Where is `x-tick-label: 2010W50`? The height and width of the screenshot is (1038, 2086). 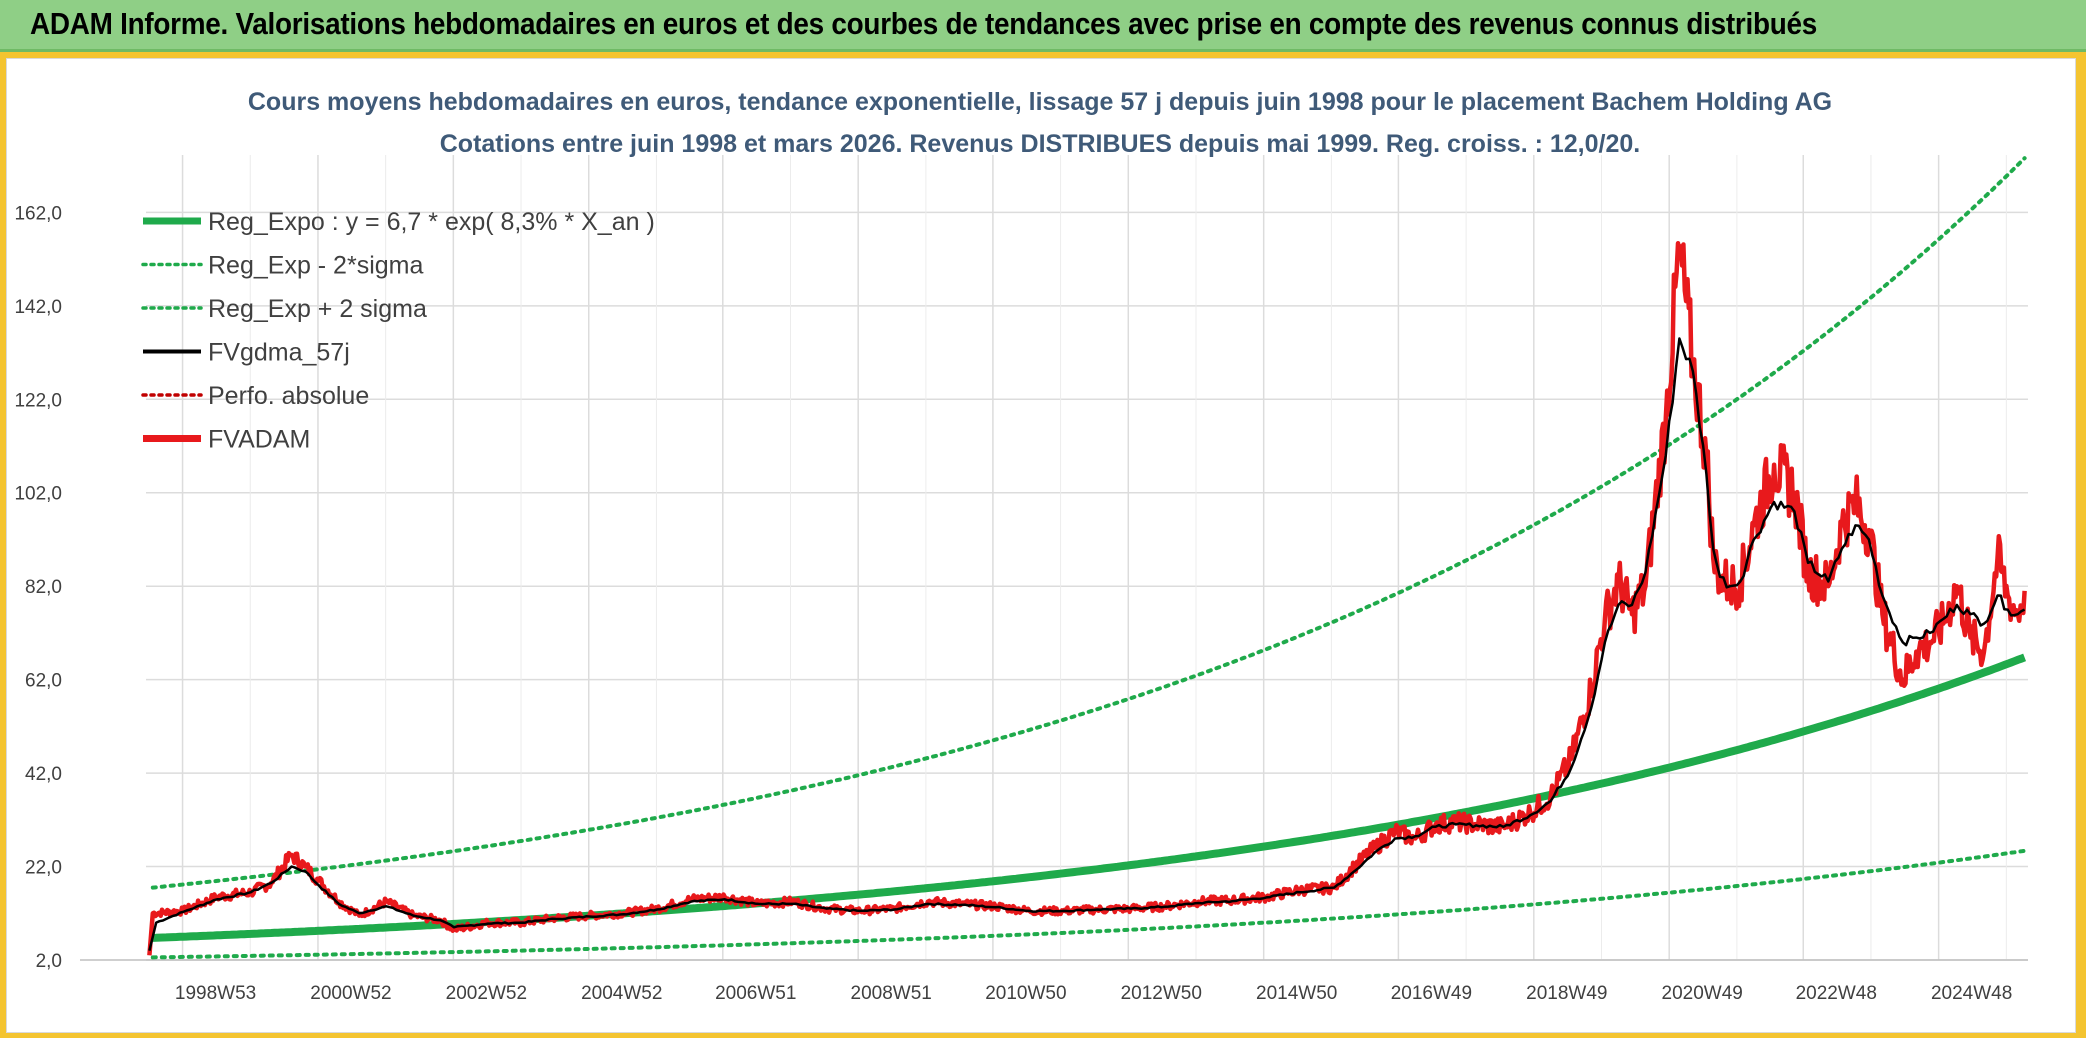 x-tick-label: 2010W50 is located at coordinates (1025, 993).